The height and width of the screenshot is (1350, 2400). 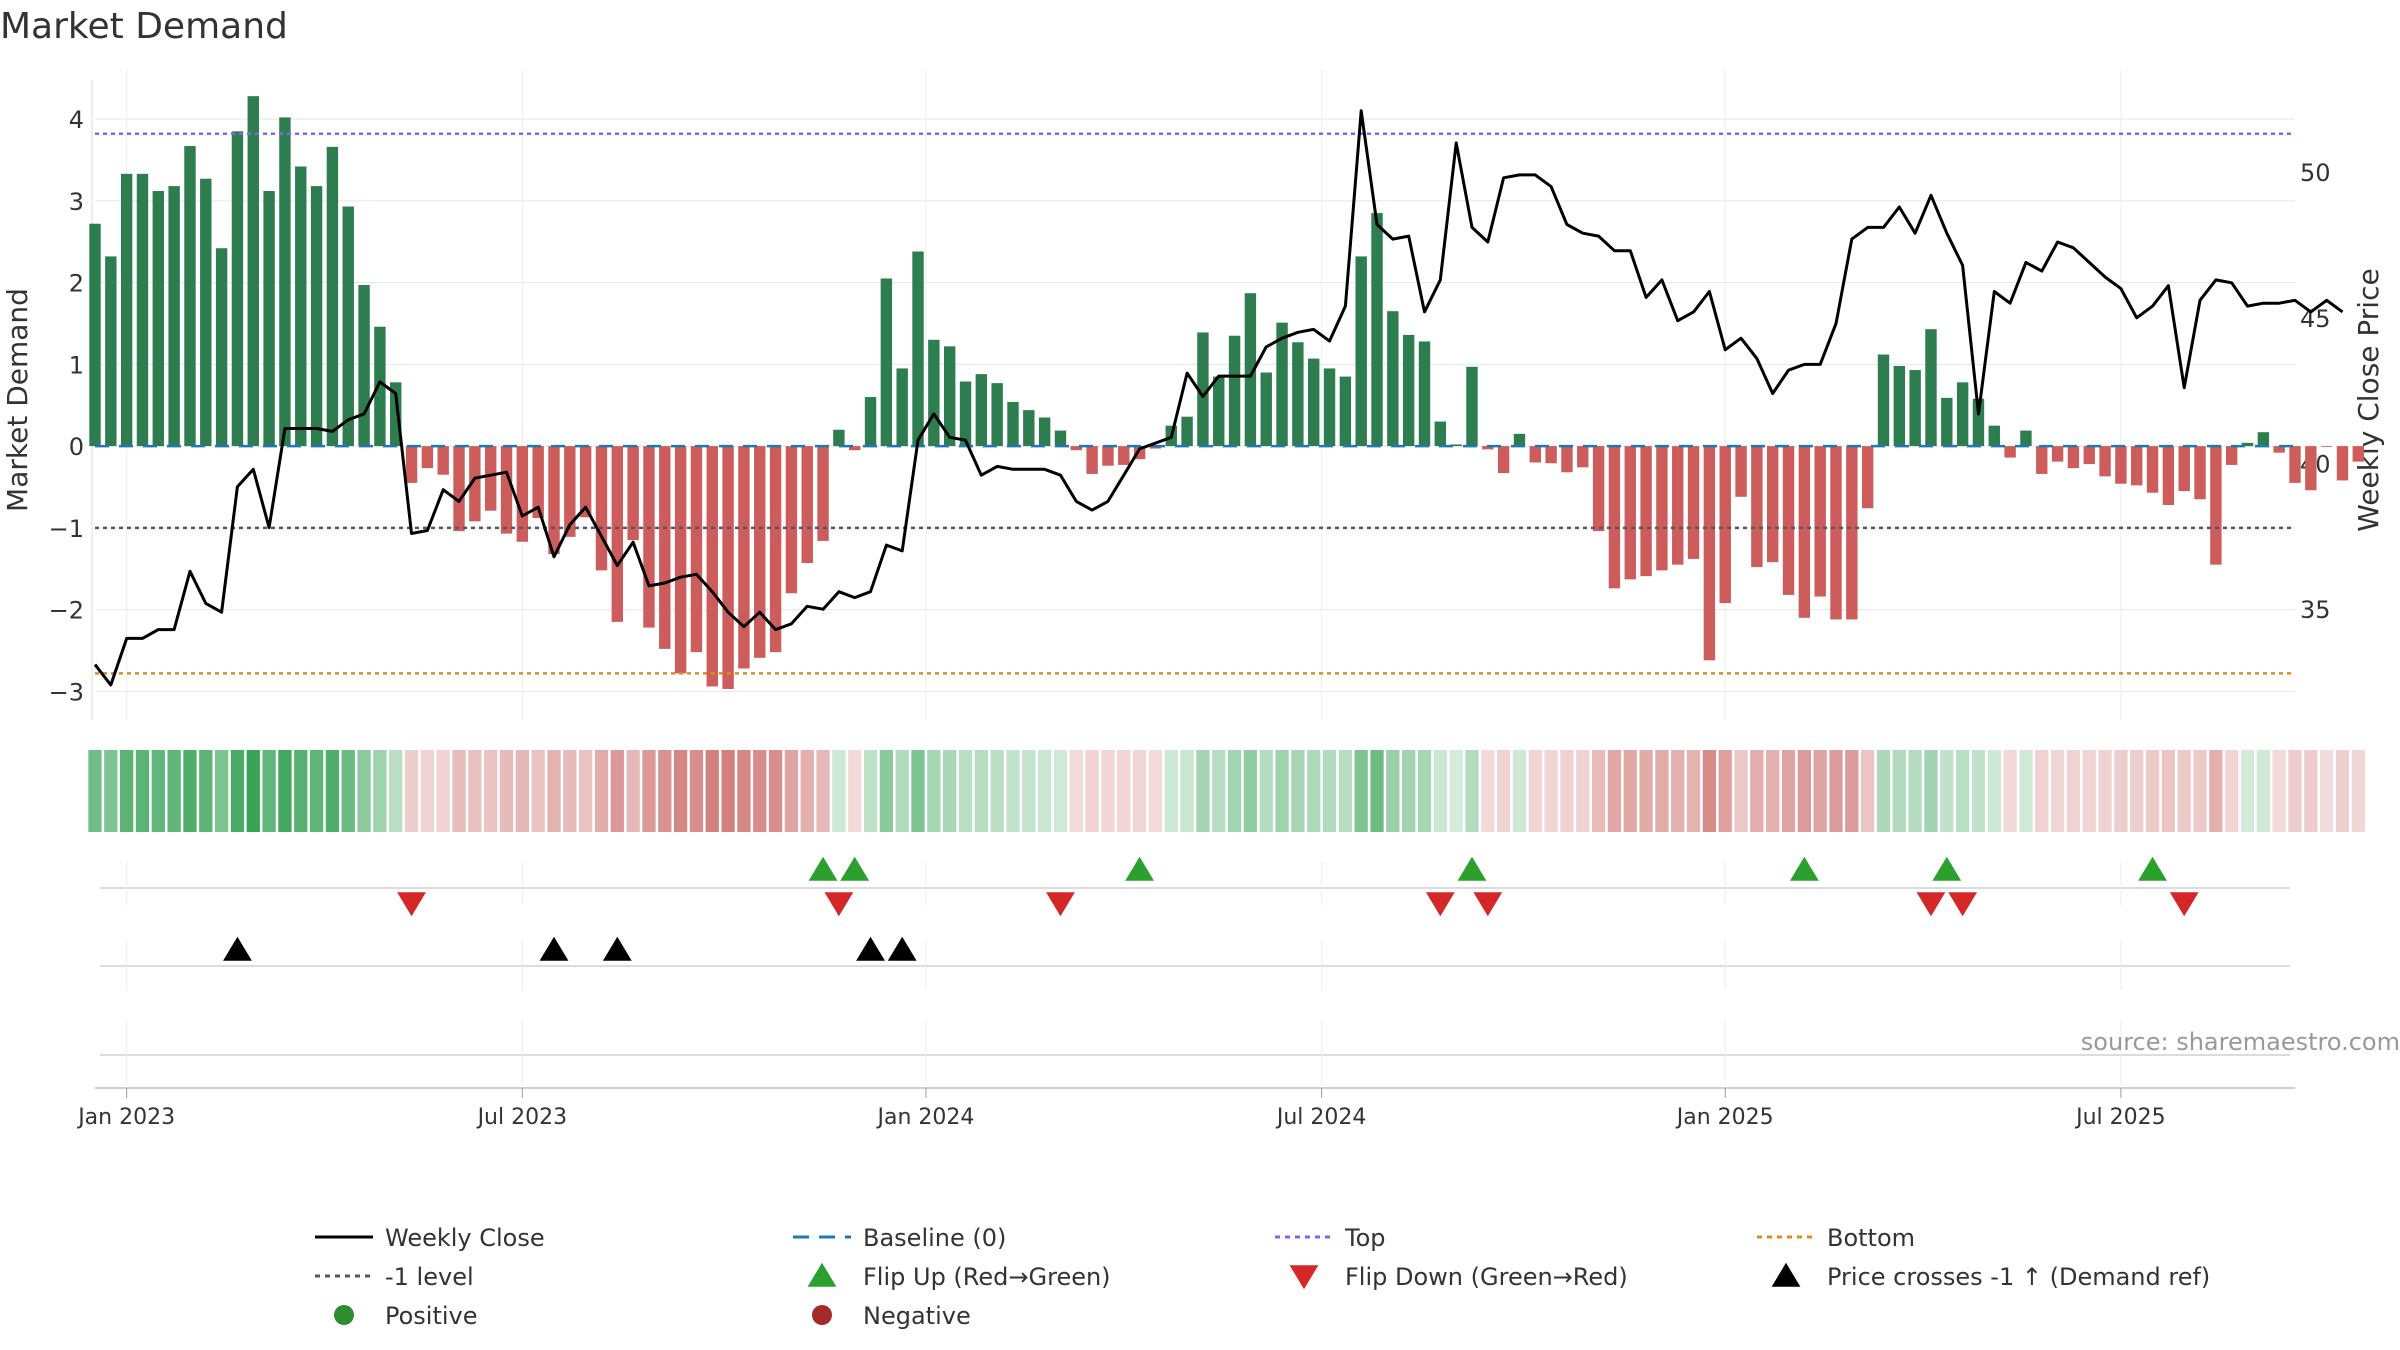 I want to click on legend-label: Top, so click(x=1365, y=1238).